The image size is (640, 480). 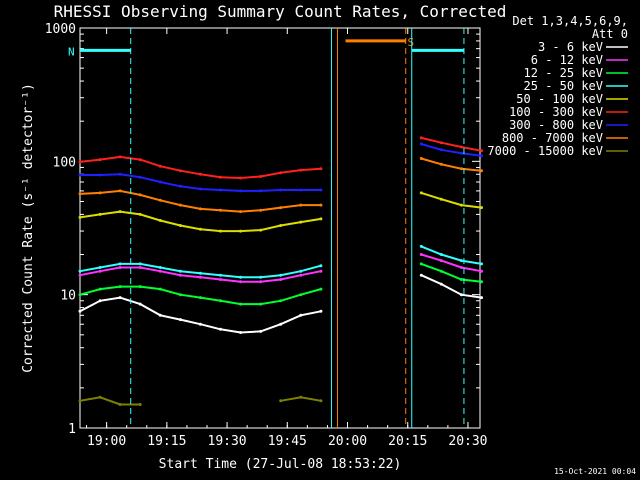 What do you see at coordinates (610, 34) in the screenshot?
I see `legend-header-line-2: Att 0` at bounding box center [610, 34].